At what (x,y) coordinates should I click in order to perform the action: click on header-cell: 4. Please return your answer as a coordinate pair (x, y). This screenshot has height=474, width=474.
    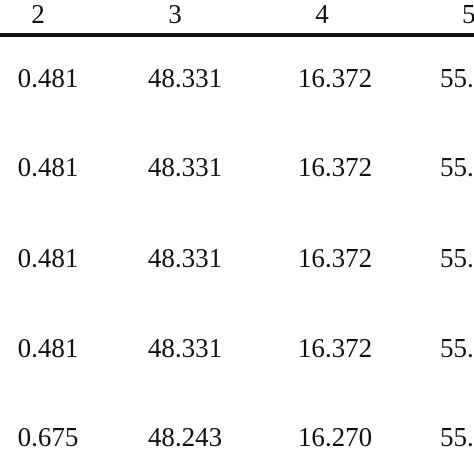
    Looking at the image, I should click on (322, 14).